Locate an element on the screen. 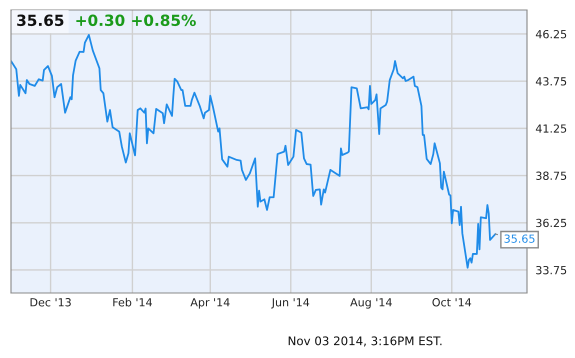  x-tick-label: Apr '14 is located at coordinates (210, 303).